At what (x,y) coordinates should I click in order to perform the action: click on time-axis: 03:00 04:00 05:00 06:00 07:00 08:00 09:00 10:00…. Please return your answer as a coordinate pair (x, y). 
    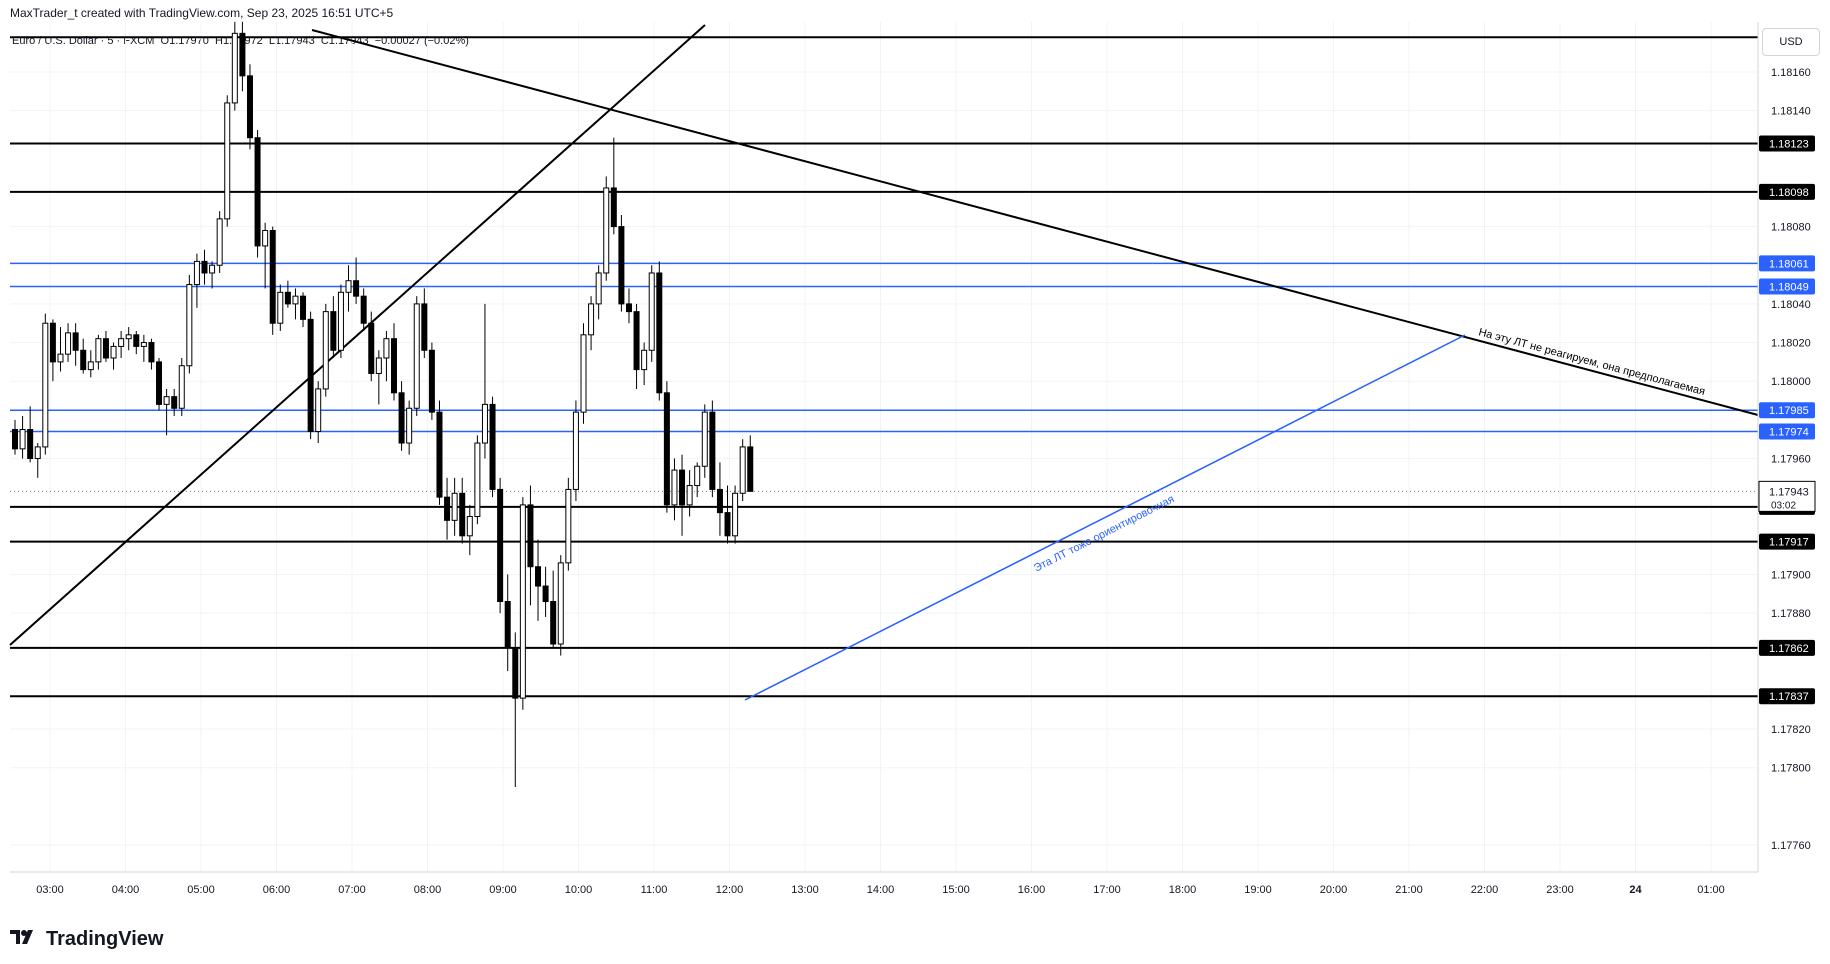
    Looking at the image, I should click on (880, 890).